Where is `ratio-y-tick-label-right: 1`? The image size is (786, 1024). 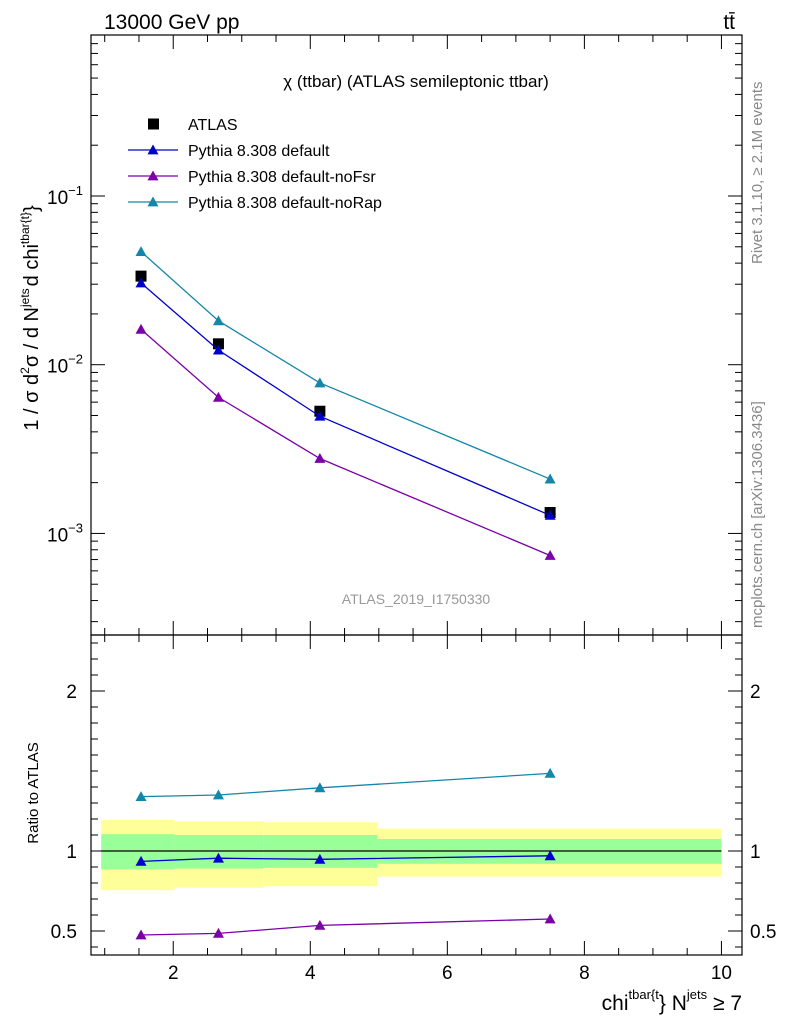
ratio-y-tick-label-right: 1 is located at coordinates (755, 852).